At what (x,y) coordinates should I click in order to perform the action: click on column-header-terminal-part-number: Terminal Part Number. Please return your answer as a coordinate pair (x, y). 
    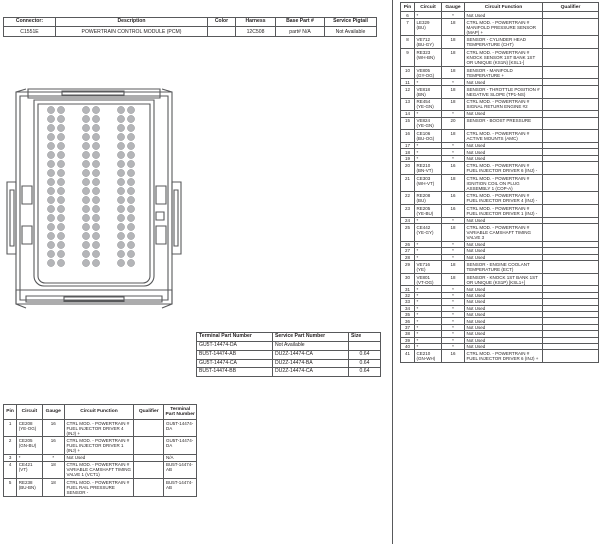
    Looking at the image, I should click on (234, 337).